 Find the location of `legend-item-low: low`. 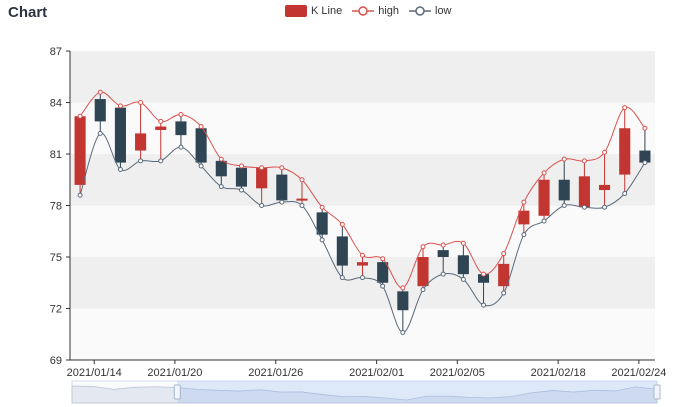

legend-item-low: low is located at coordinates (430, 11).